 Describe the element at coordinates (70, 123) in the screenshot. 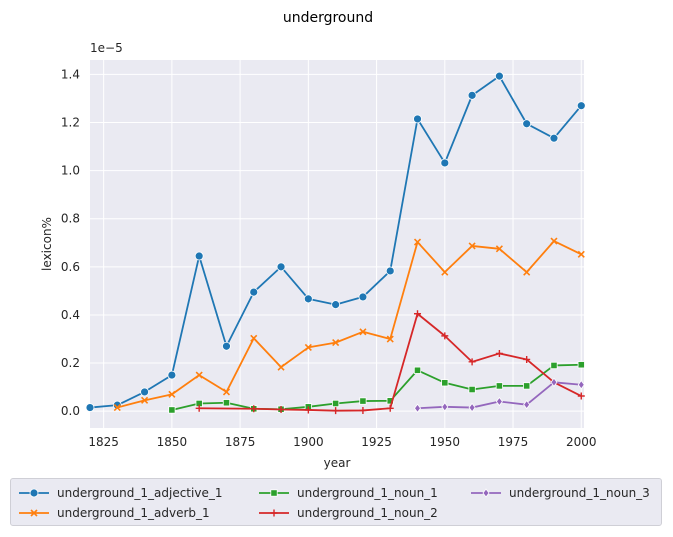

I see `y-tick-label: 1.2` at that location.